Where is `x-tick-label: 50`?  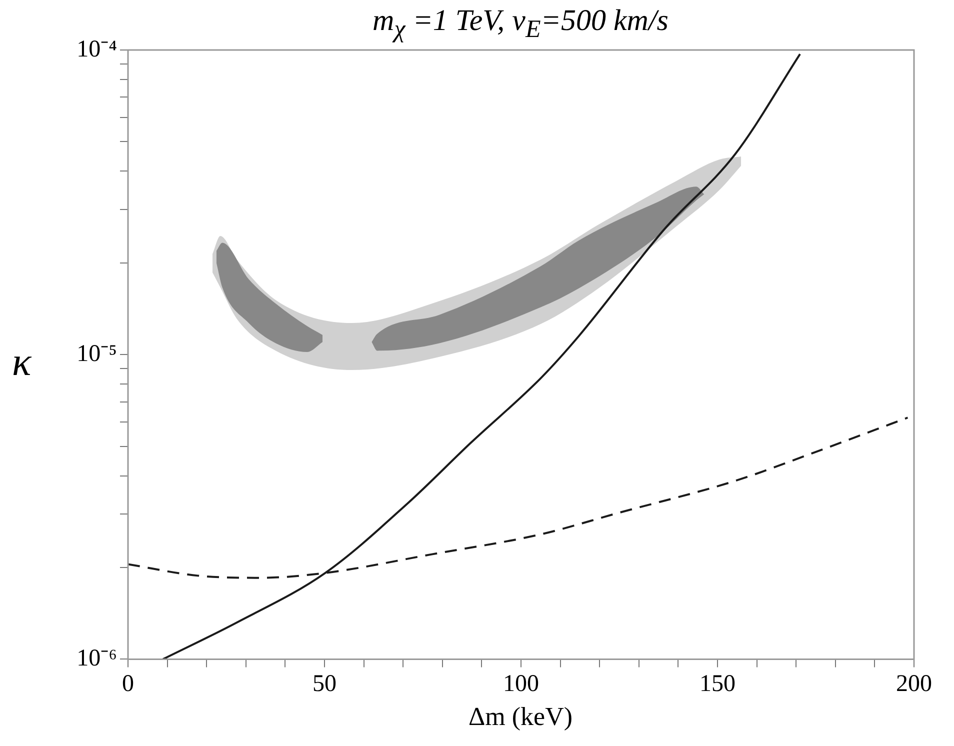
x-tick-label: 50 is located at coordinates (324, 683).